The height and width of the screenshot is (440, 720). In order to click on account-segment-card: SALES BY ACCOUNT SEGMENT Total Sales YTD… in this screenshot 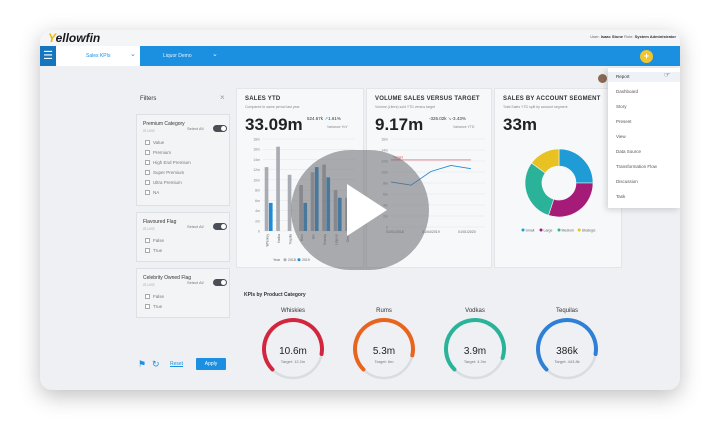, I will do `click(558, 178)`.